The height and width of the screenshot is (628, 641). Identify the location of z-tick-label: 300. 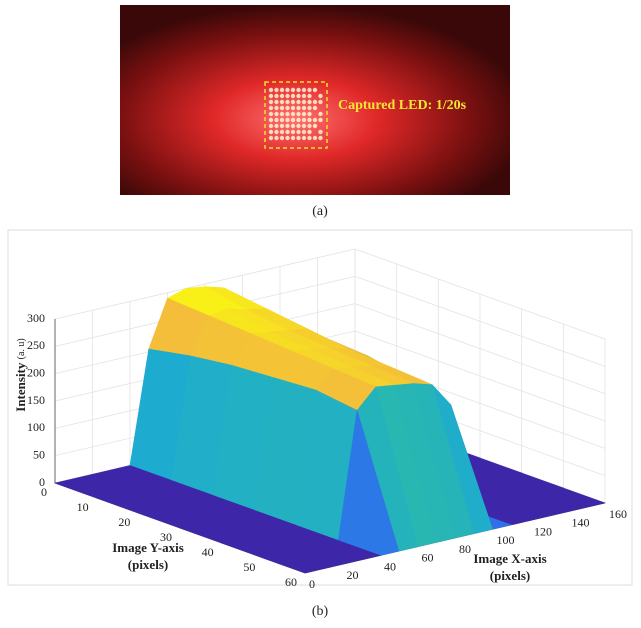
(36, 318).